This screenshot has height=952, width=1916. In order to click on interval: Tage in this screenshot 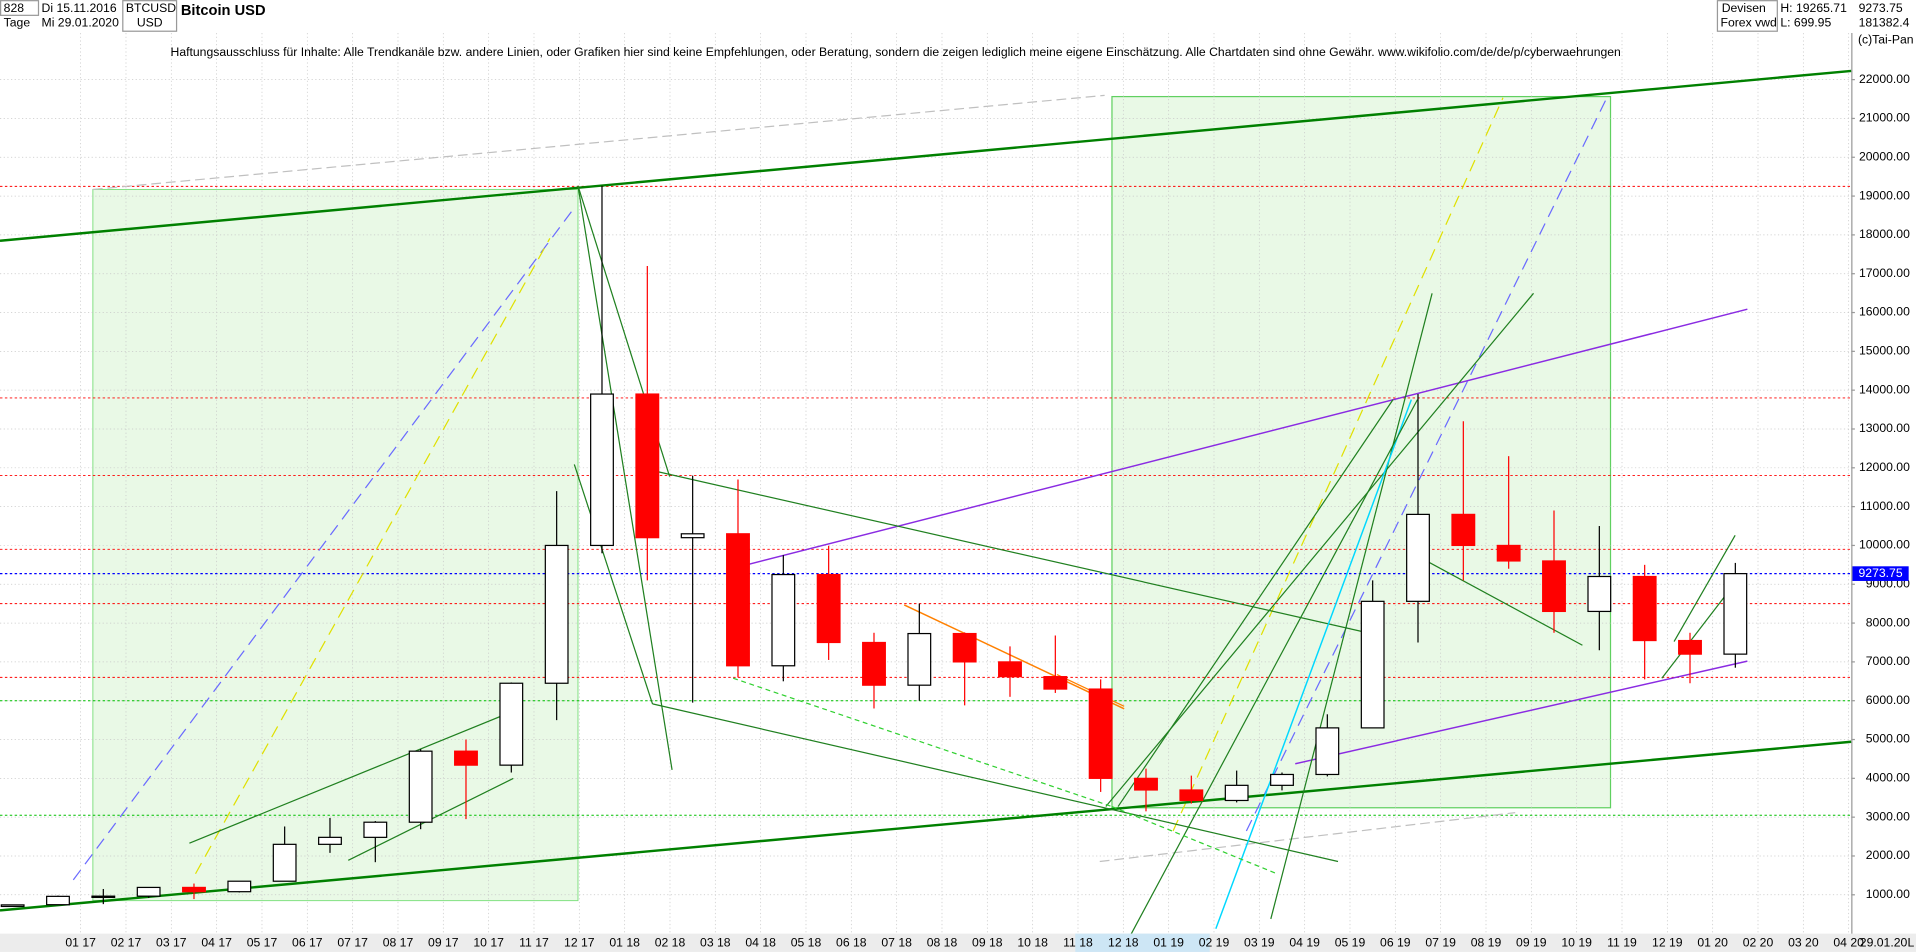, I will do `click(17, 22)`.